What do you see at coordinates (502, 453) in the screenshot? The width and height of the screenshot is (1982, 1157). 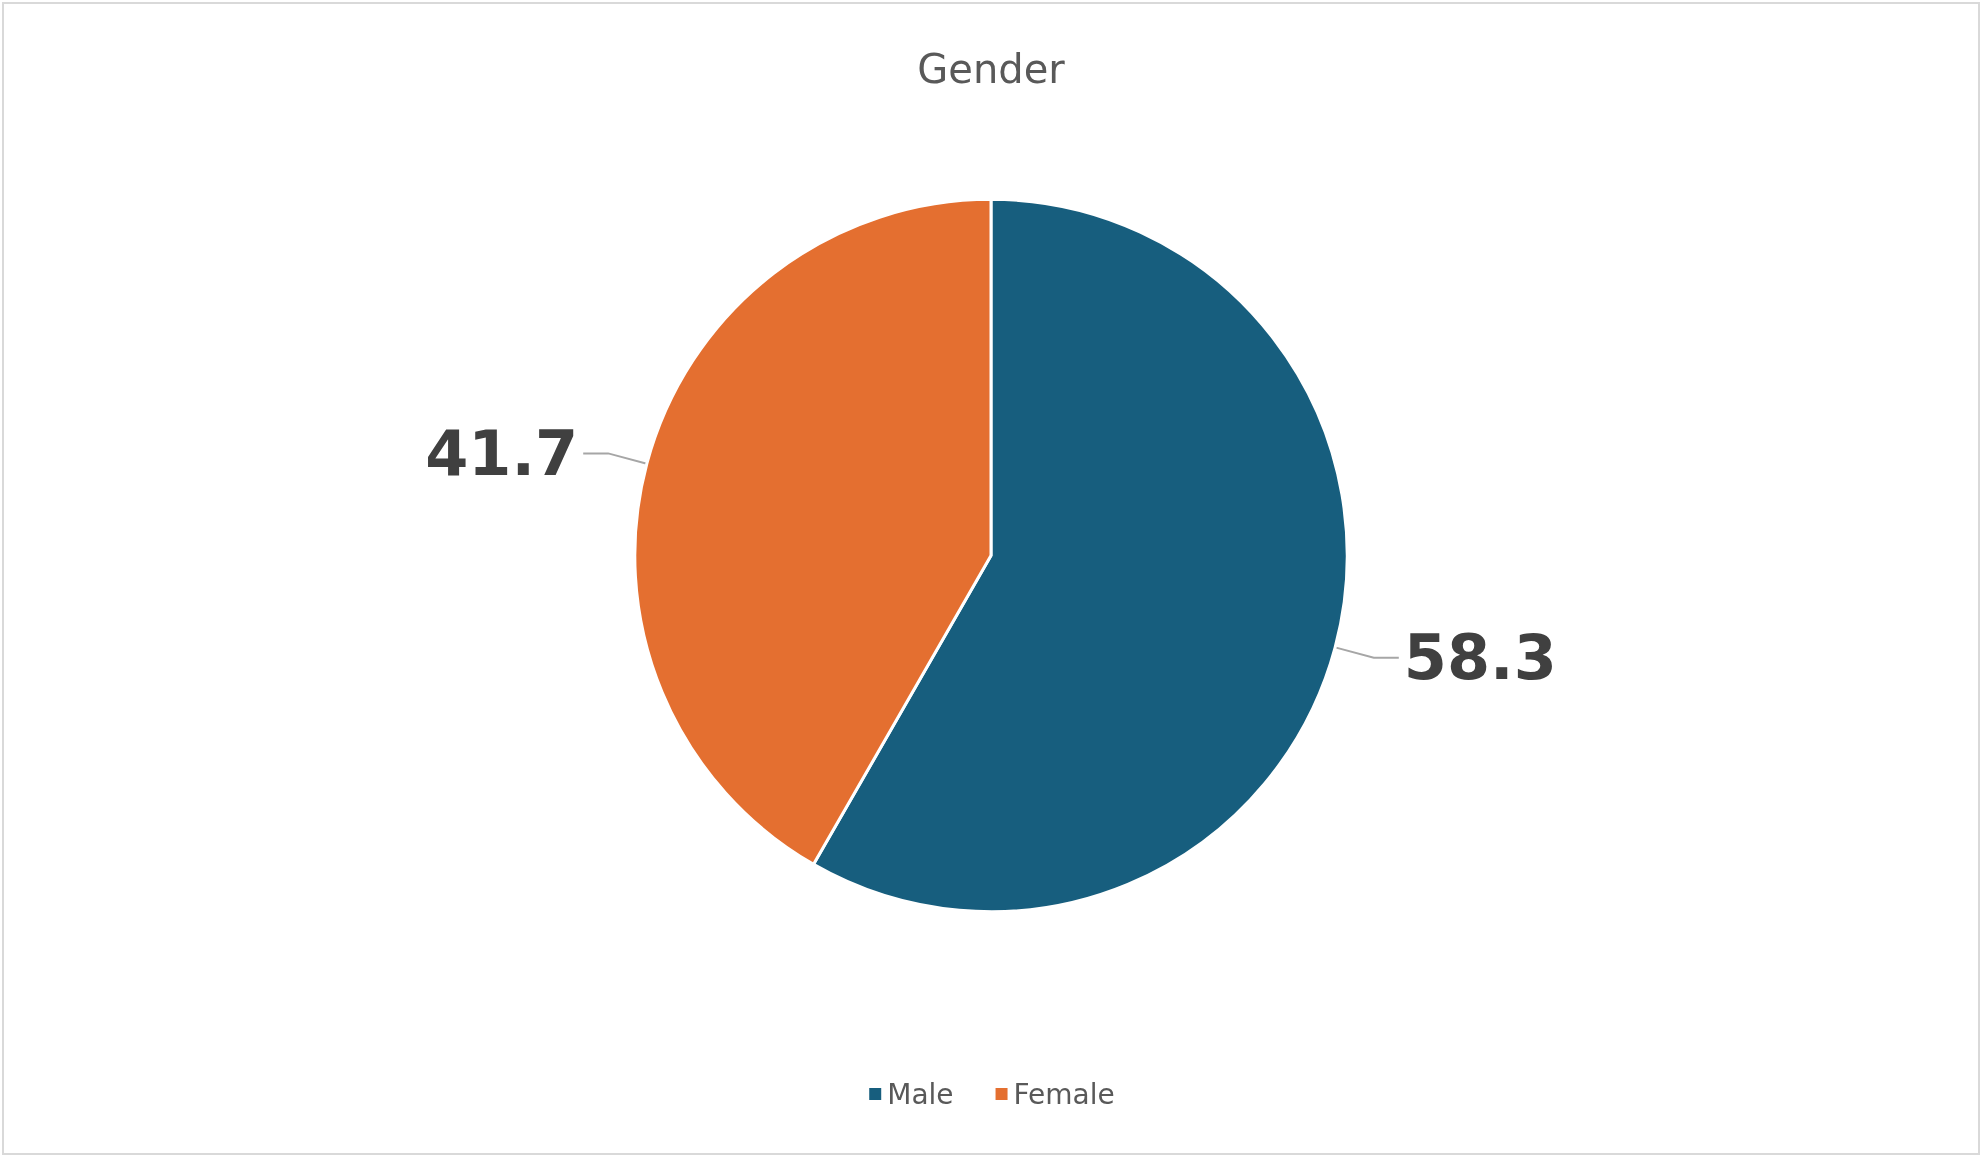 I see `data-label: 41.7` at bounding box center [502, 453].